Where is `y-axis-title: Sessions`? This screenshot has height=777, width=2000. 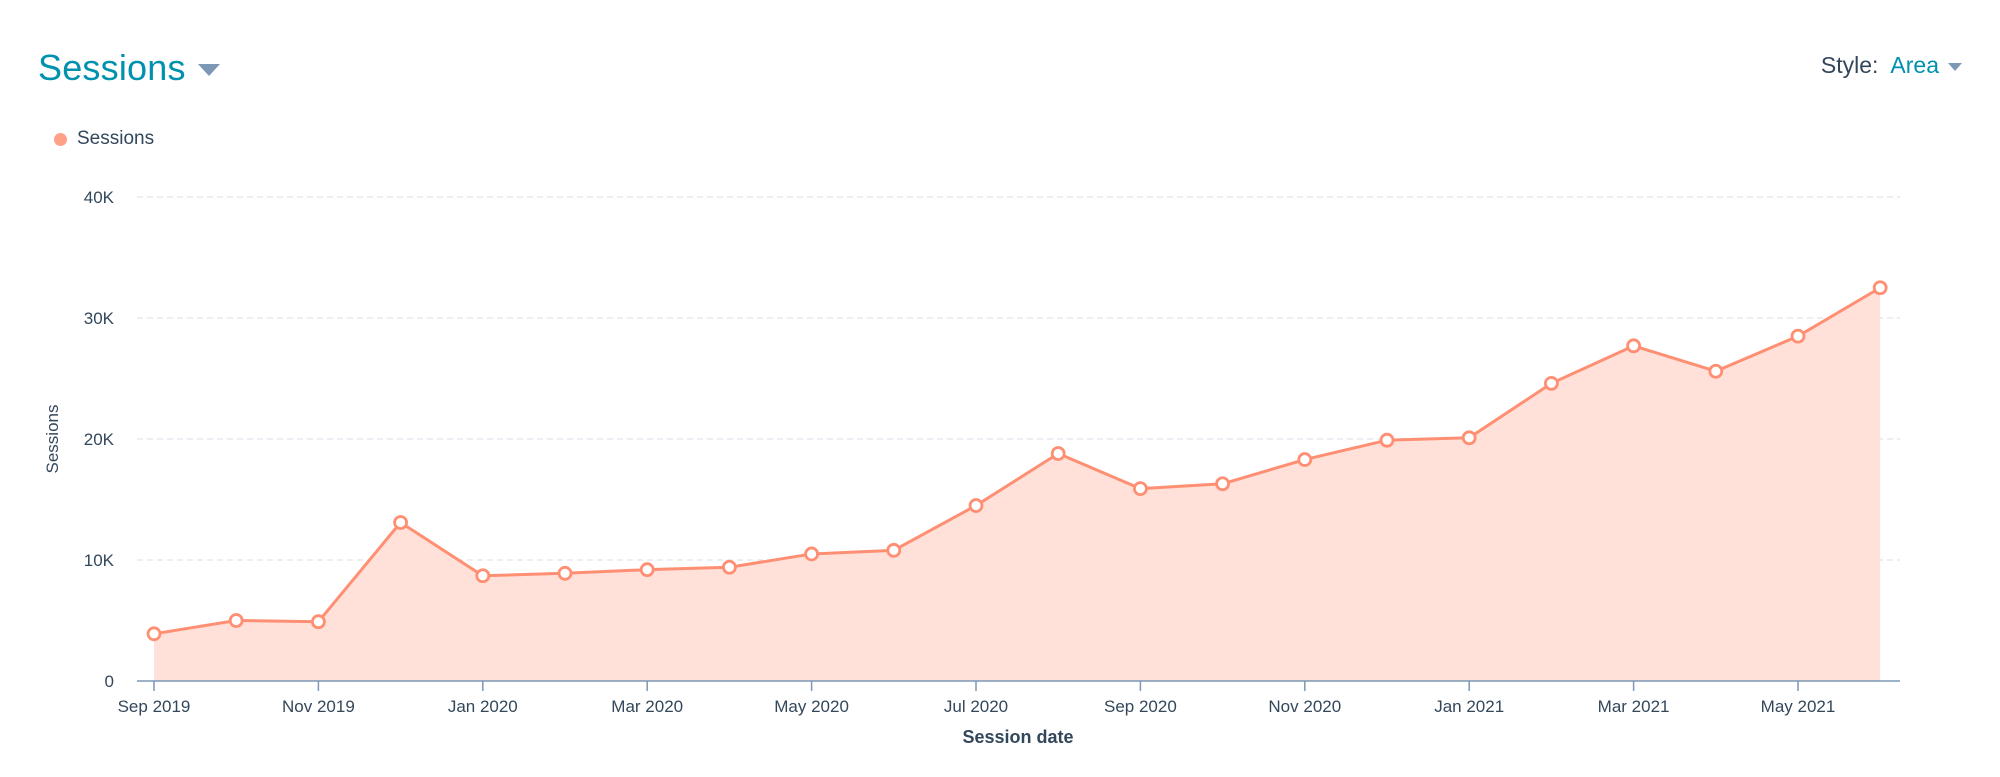 y-axis-title: Sessions is located at coordinates (52, 439).